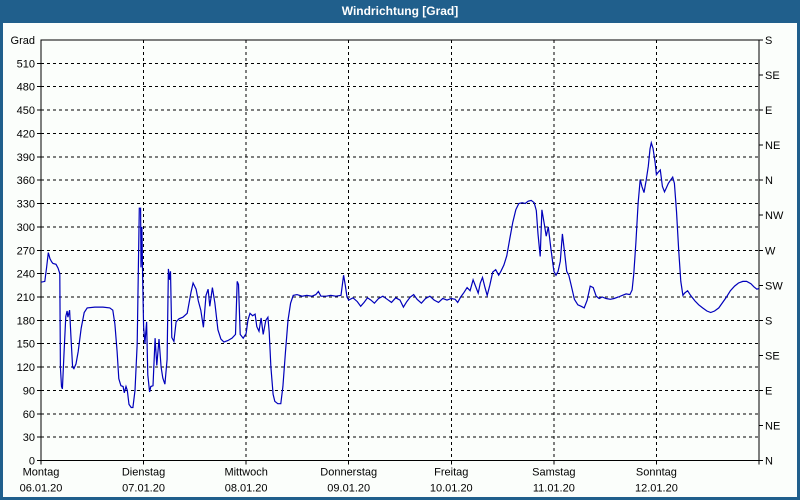  Describe the element at coordinates (26, 88) in the screenshot. I see `y-axis-tick-label: 480` at that location.